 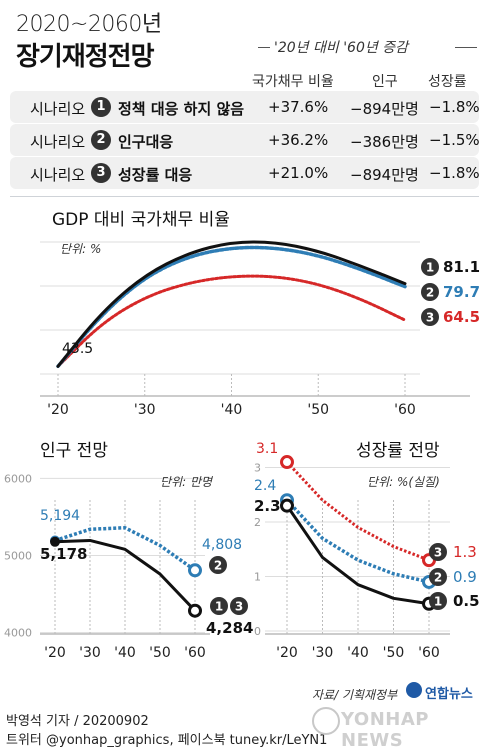 What do you see at coordinates (267, 506) in the screenshot?
I see `growth-start-label: 2.3` at bounding box center [267, 506].